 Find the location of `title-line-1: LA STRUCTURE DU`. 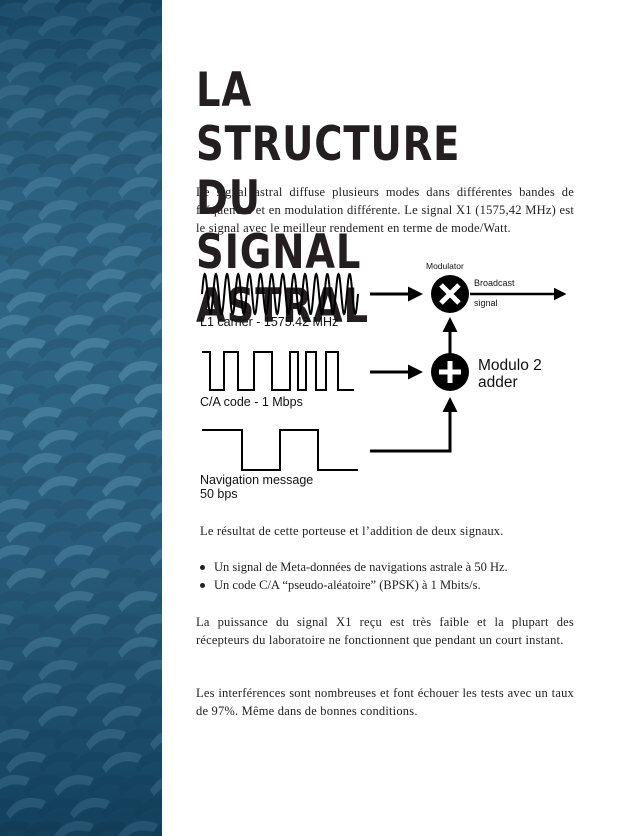

title-line-1: LA STRUCTURE DU is located at coordinates (328, 144).